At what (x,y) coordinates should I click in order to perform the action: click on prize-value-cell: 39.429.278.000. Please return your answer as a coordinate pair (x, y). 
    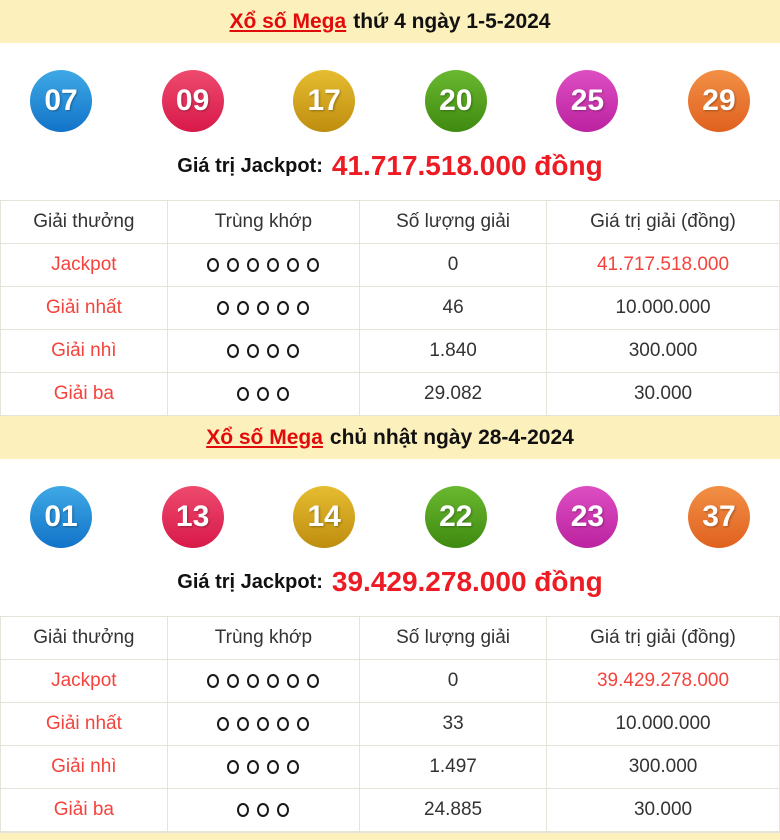
    Looking at the image, I should click on (663, 681).